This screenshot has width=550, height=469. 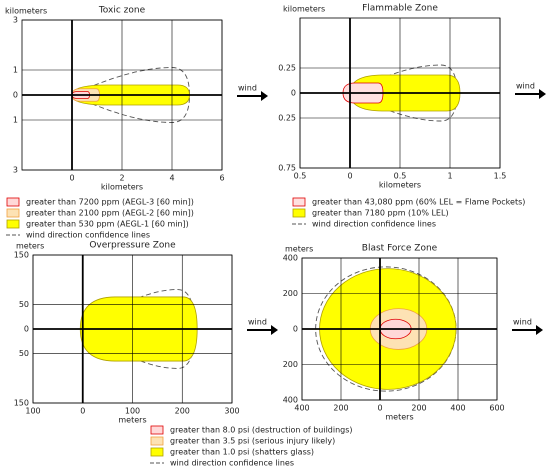 What do you see at coordinates (242, 452) in the screenshot?
I see `legend-label: greater than 1.0 psi (shatters glass)` at bounding box center [242, 452].